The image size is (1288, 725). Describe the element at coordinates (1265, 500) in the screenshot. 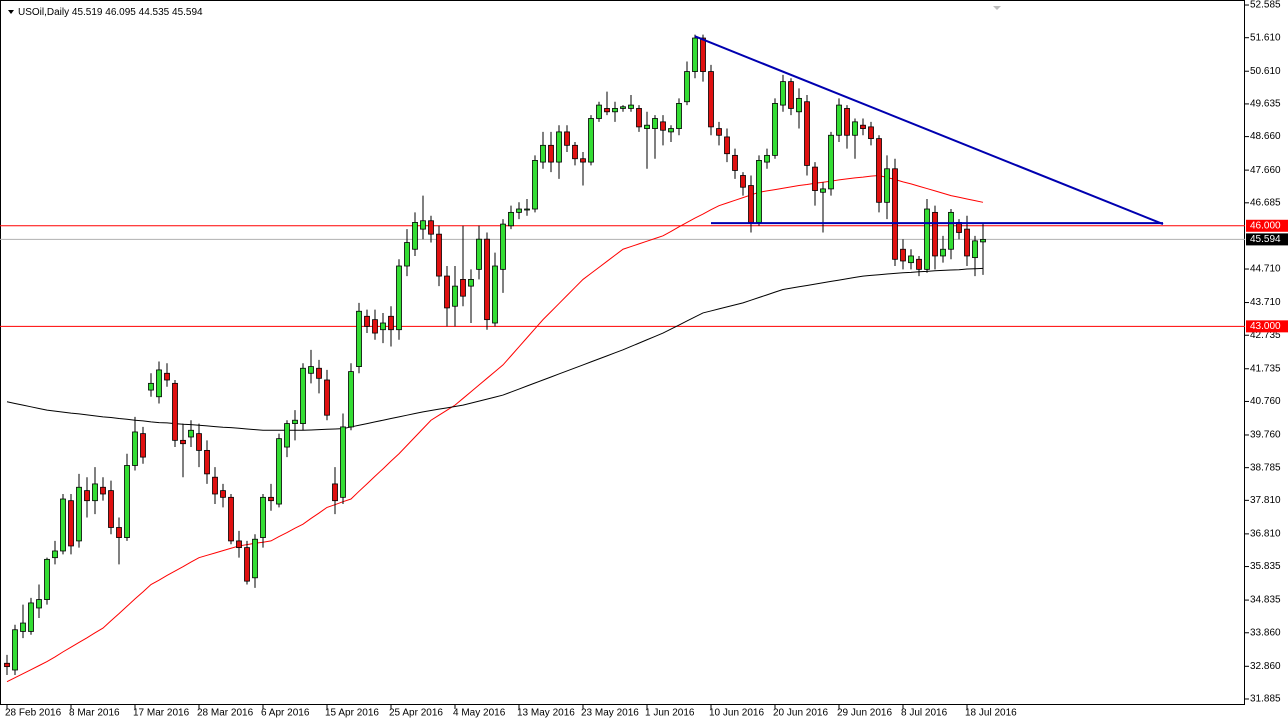

I see `y-tick-label: 37.810` at that location.